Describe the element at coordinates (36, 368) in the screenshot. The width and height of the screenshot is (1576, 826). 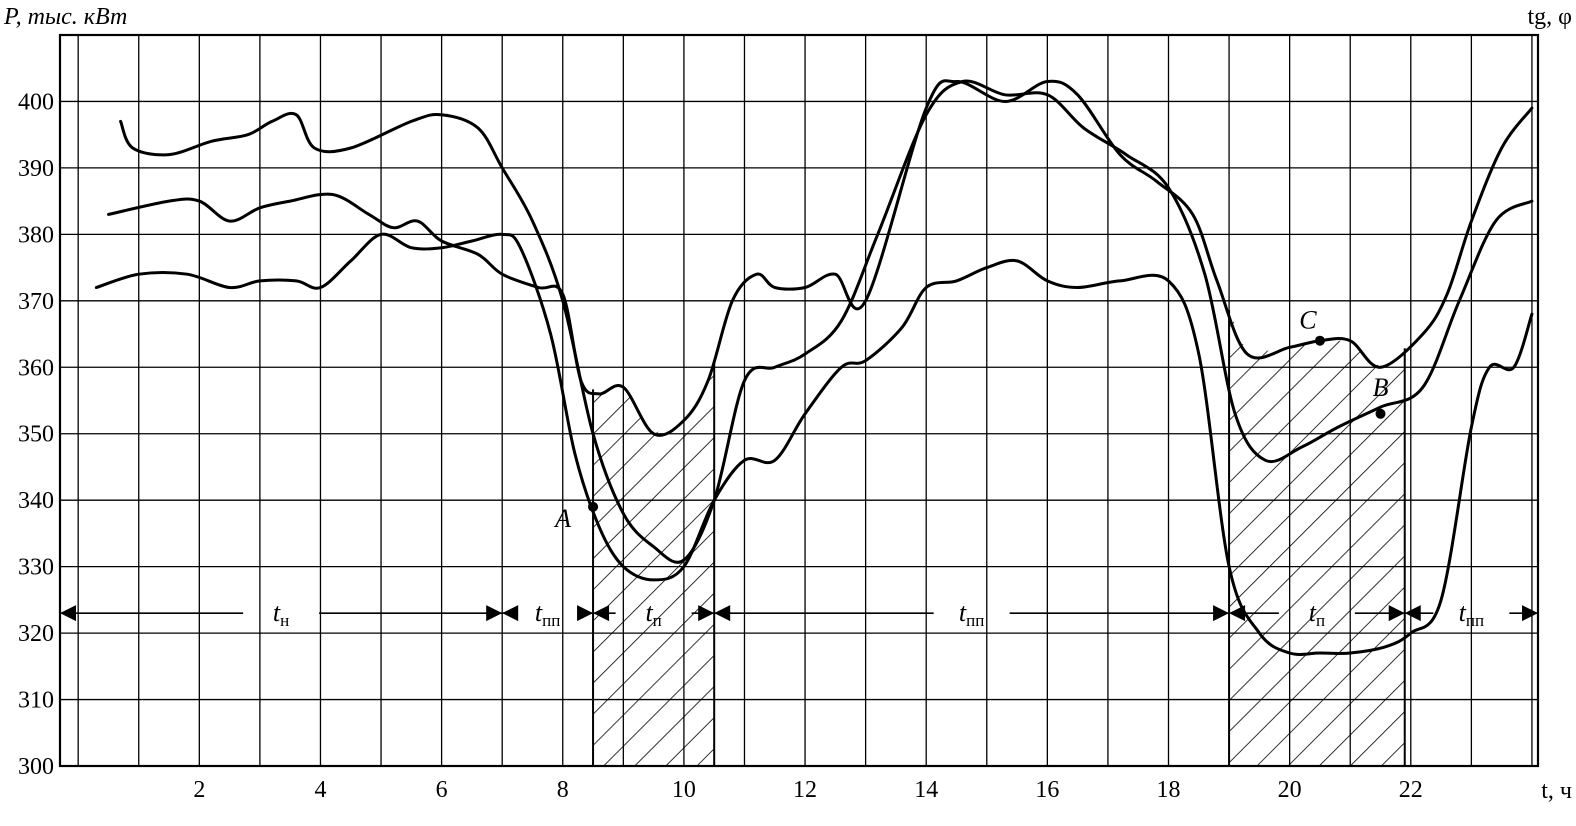
I see `y-tick-label: 360` at that location.